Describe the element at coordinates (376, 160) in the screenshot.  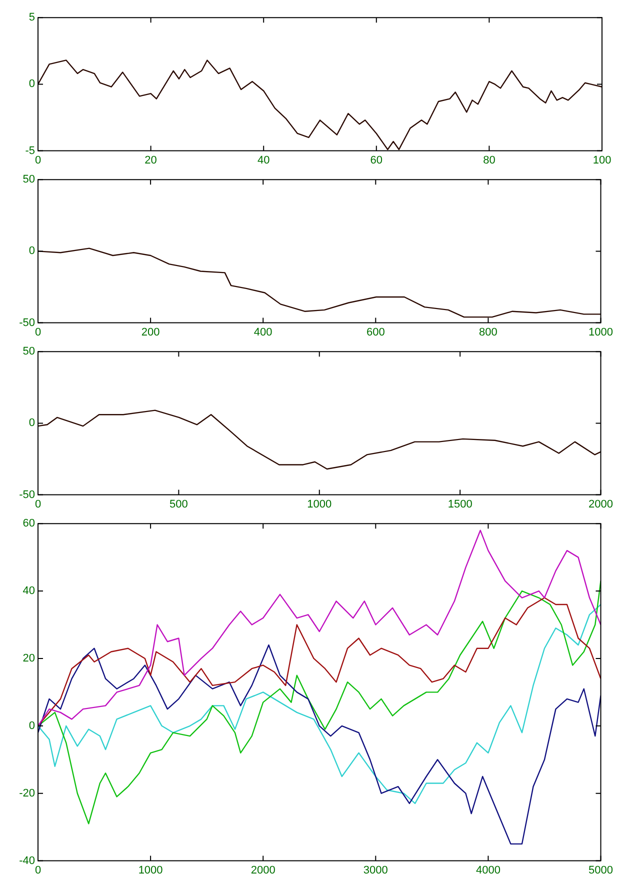
I see `x-tick-label: 60` at that location.